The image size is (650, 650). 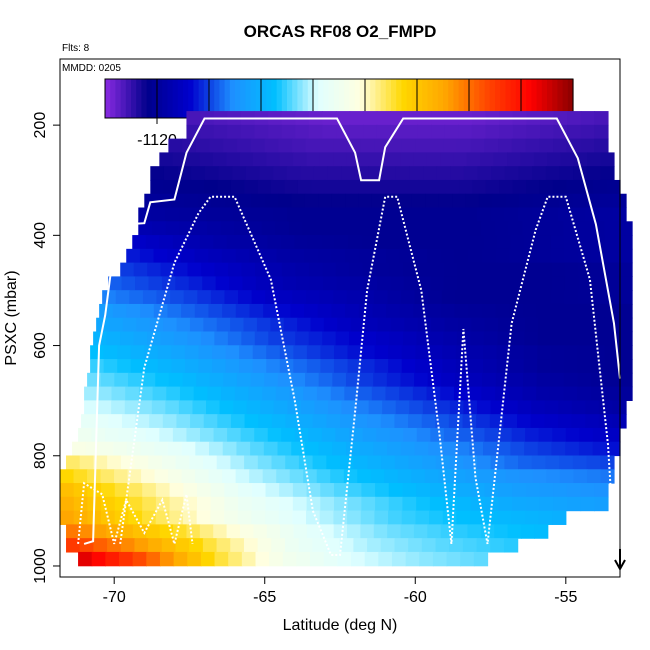 I want to click on date-label: MMDD: 0205, so click(x=91, y=68).